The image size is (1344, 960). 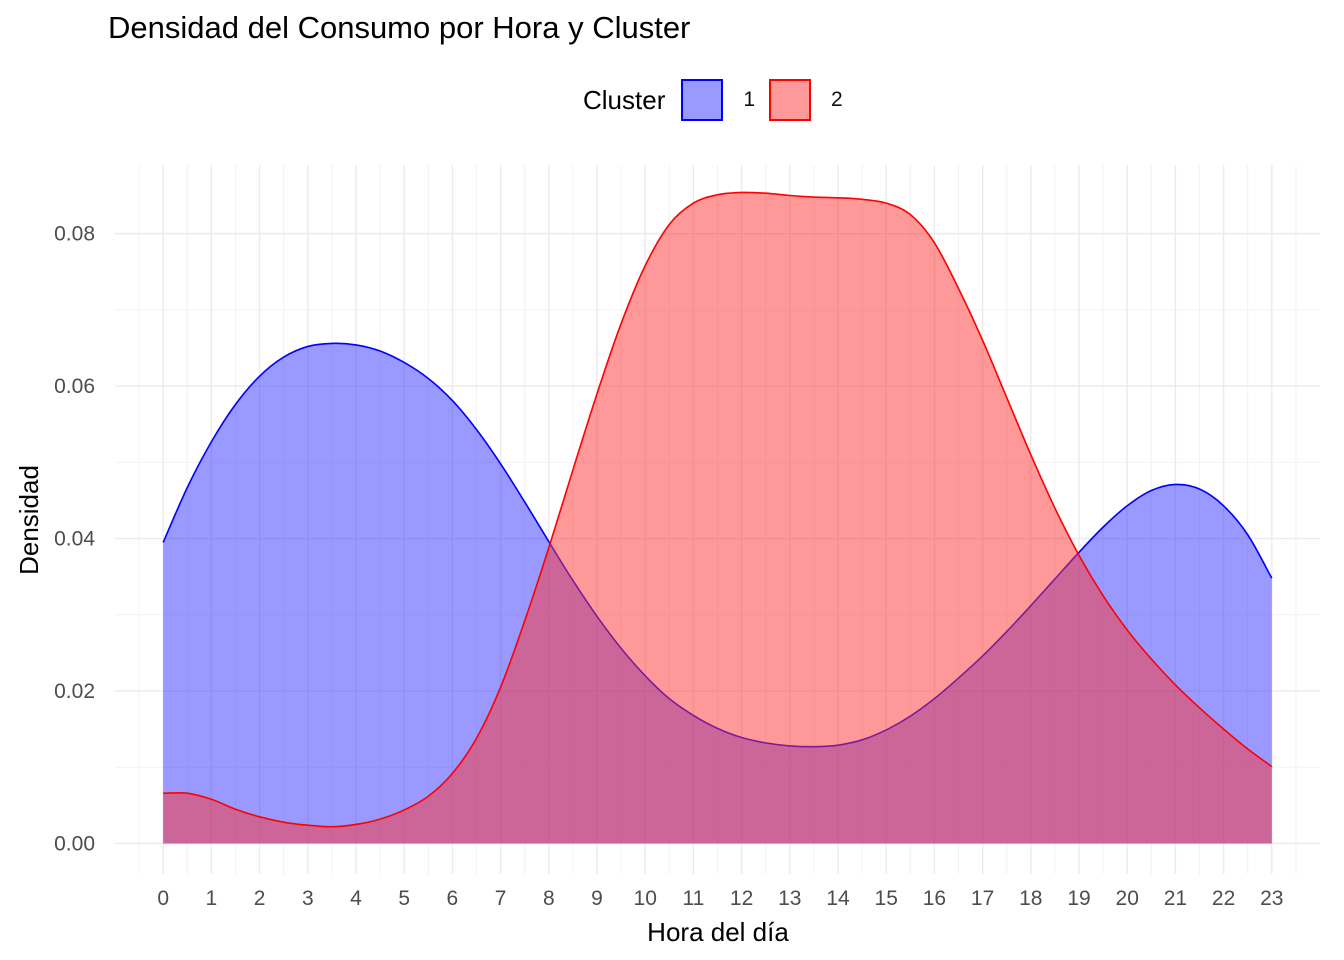 What do you see at coordinates (453, 898) in the screenshot?
I see `x-tick-label: 6` at bounding box center [453, 898].